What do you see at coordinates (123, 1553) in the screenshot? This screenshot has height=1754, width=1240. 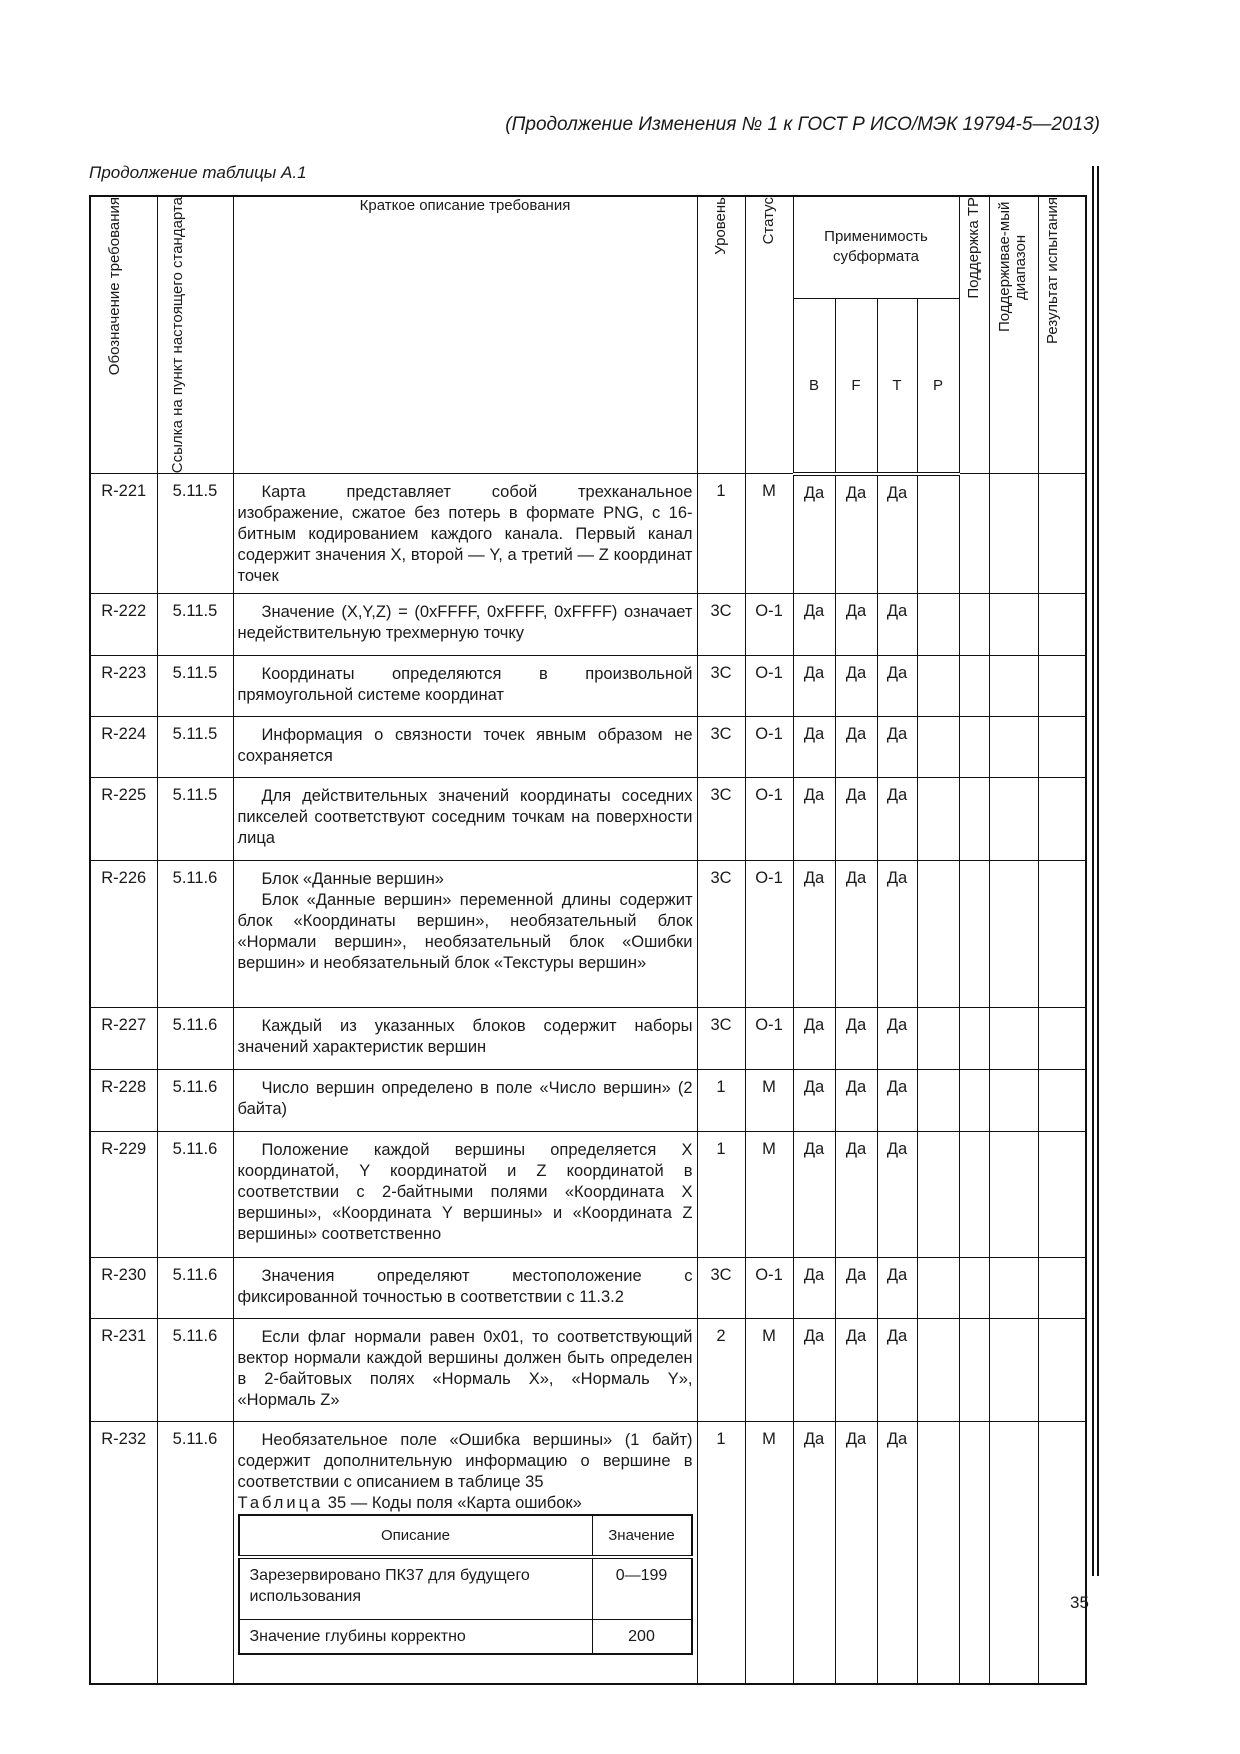 I see `requirement-id: R-232` at bounding box center [123, 1553].